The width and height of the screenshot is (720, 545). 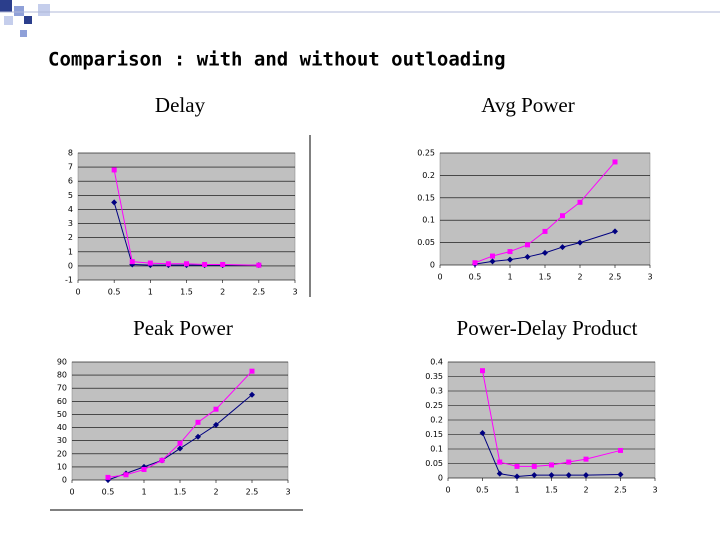 I want to click on chart-title: Delay, so click(x=180, y=105).